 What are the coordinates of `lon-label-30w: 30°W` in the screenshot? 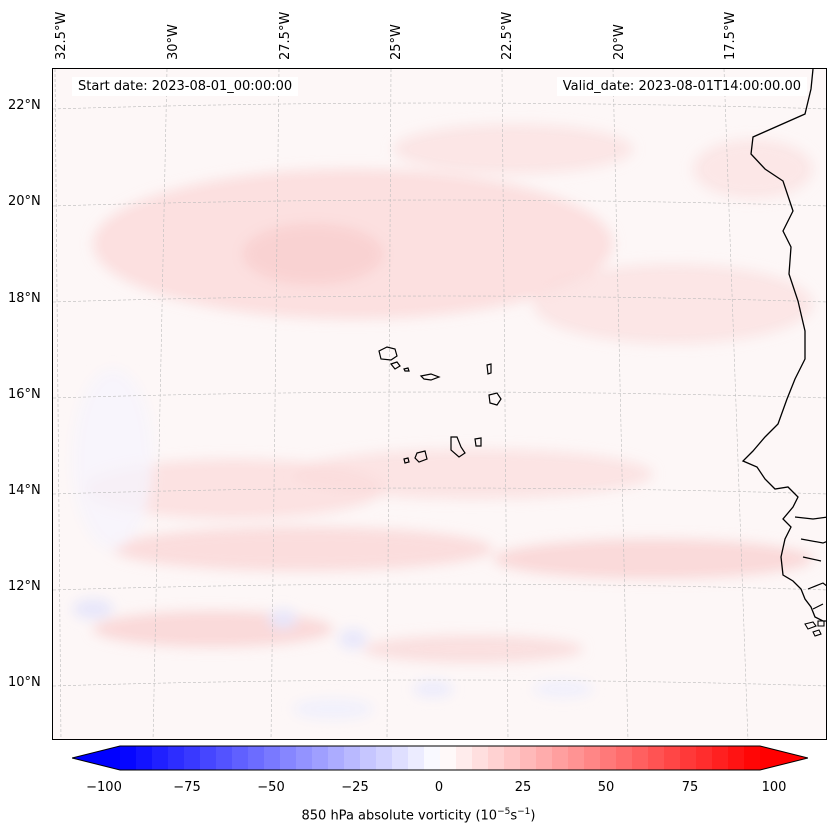 It's located at (173, 42).